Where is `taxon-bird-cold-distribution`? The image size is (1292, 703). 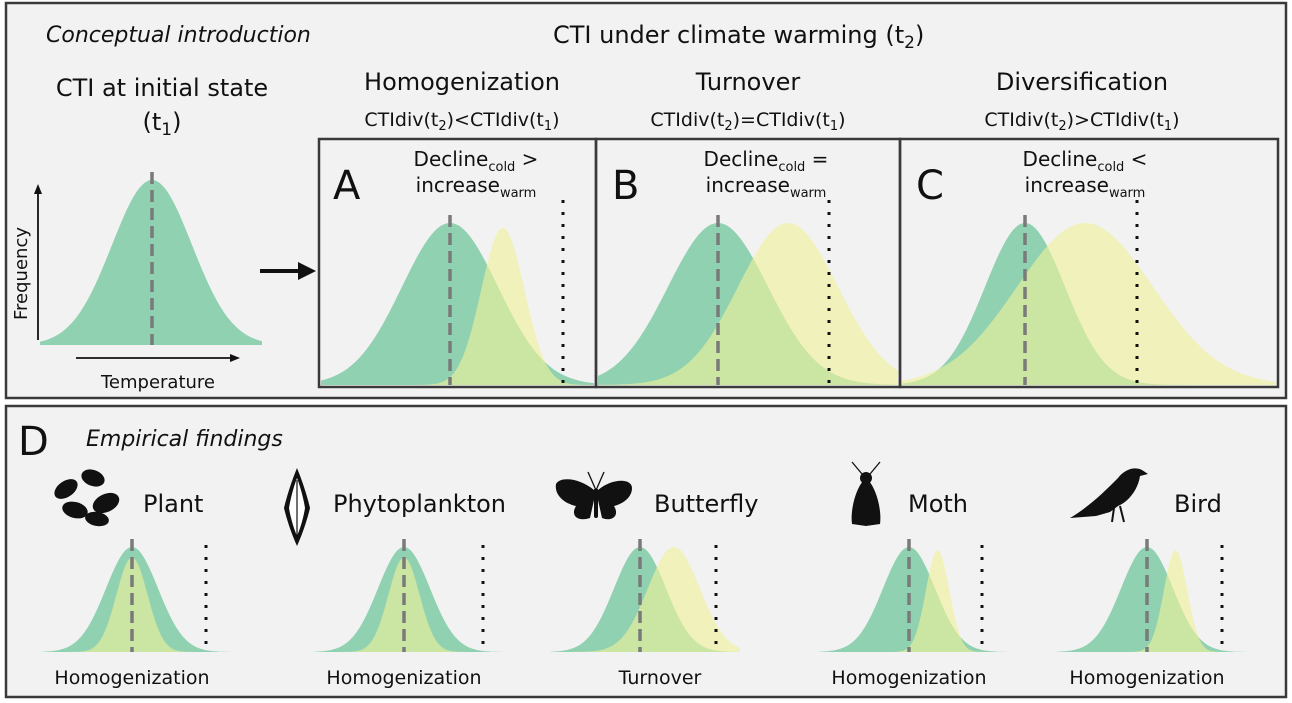
taxon-bird-cold-distribution is located at coordinates (1152, 599).